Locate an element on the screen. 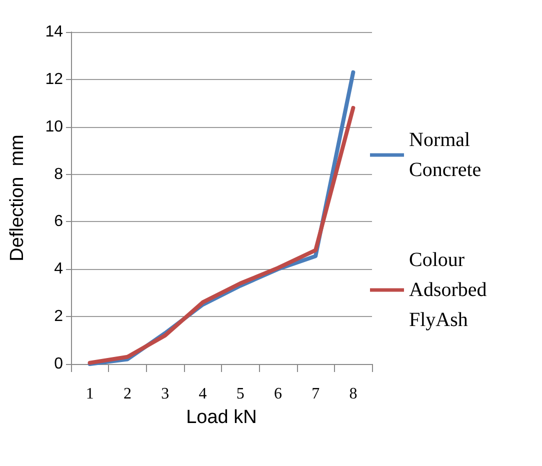 Image resolution: width=542 pixels, height=466 pixels. legend-label: Normal Concrete is located at coordinates (445, 155).